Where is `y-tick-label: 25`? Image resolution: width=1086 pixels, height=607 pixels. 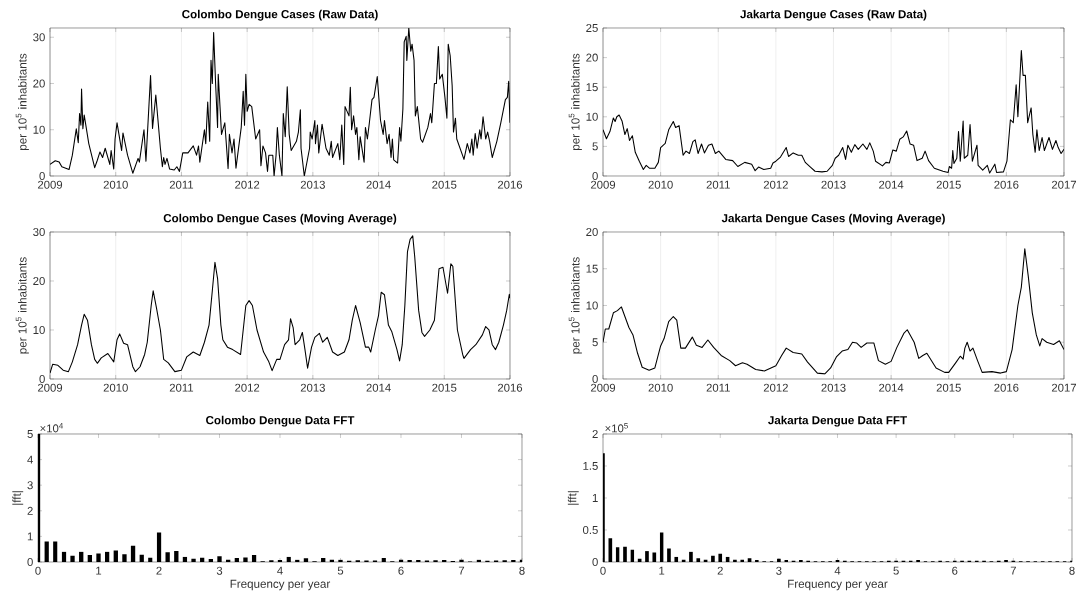
y-tick-label: 25 is located at coordinates (592, 27).